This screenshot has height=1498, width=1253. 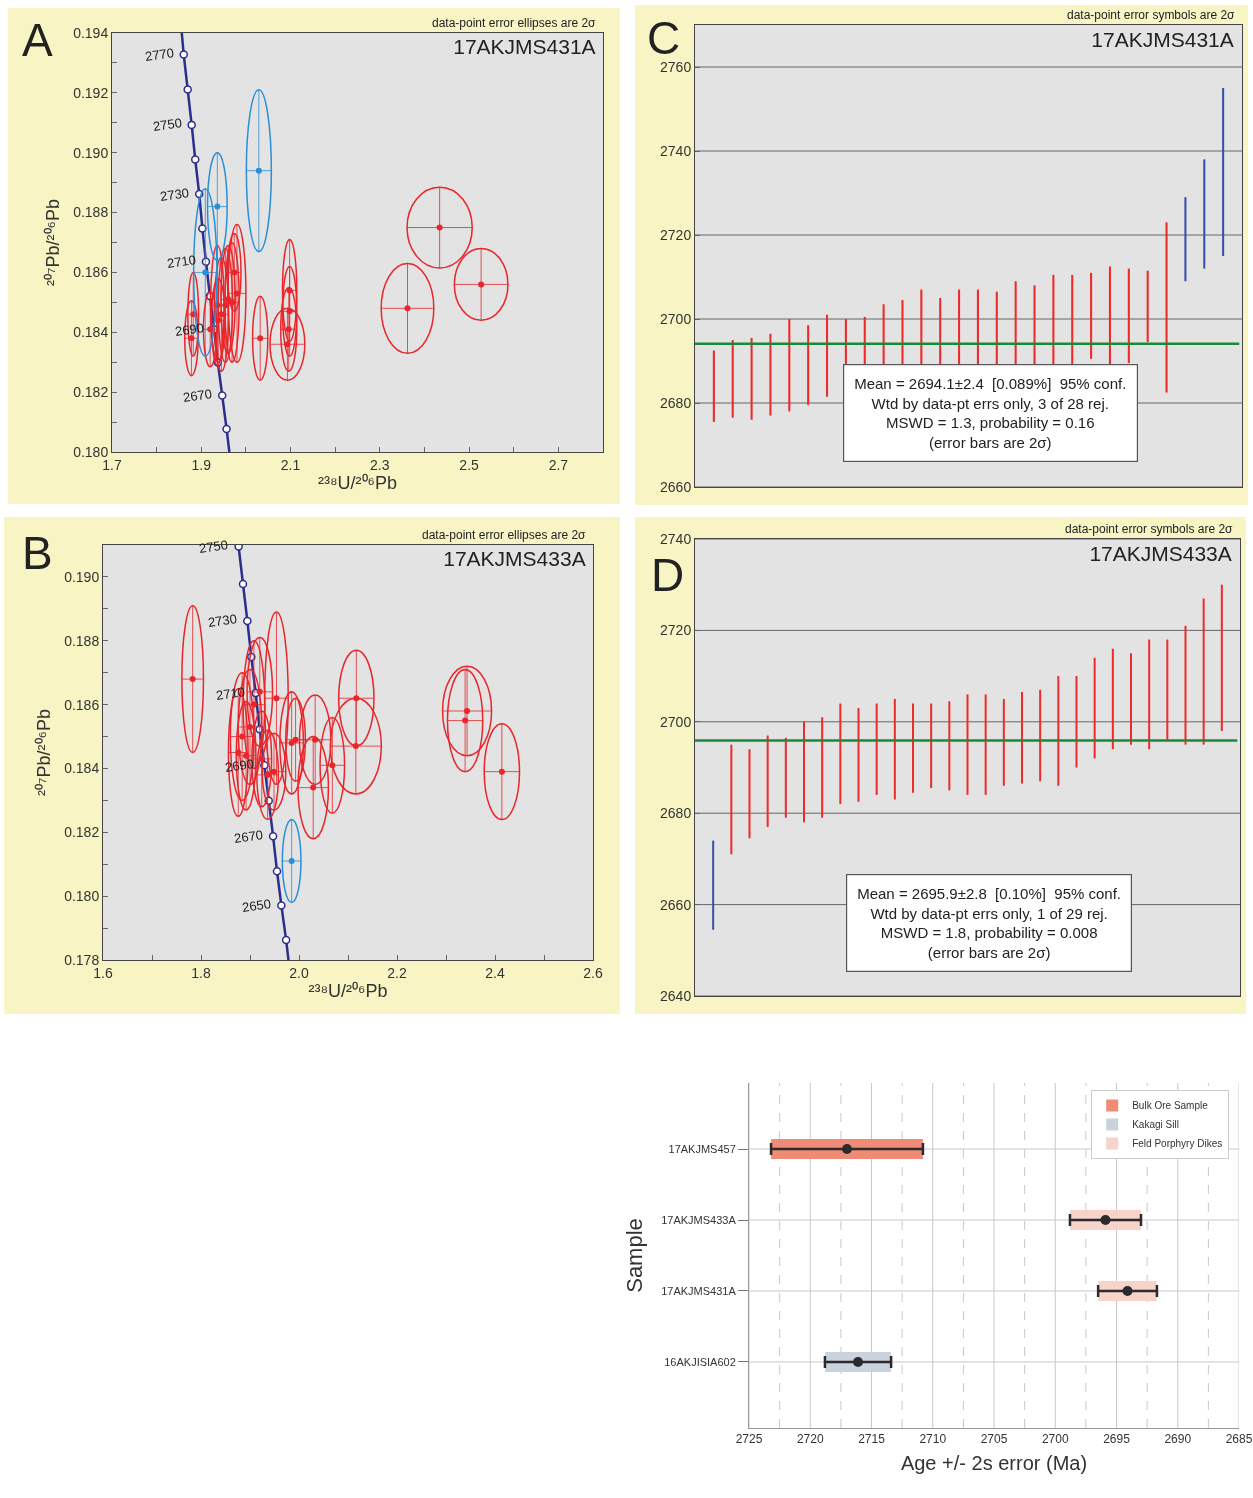 What do you see at coordinates (201, 972) in the screenshot?
I see `x-tick-label: 1.8` at bounding box center [201, 972].